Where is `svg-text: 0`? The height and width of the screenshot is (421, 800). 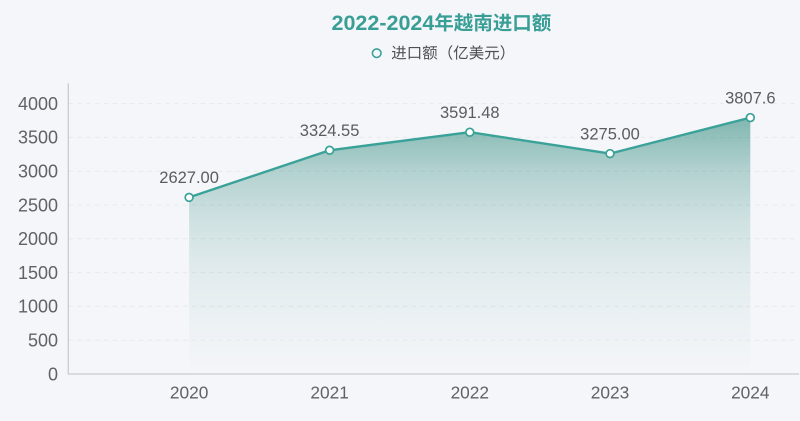
svg-text: 0 is located at coordinates (53, 374).